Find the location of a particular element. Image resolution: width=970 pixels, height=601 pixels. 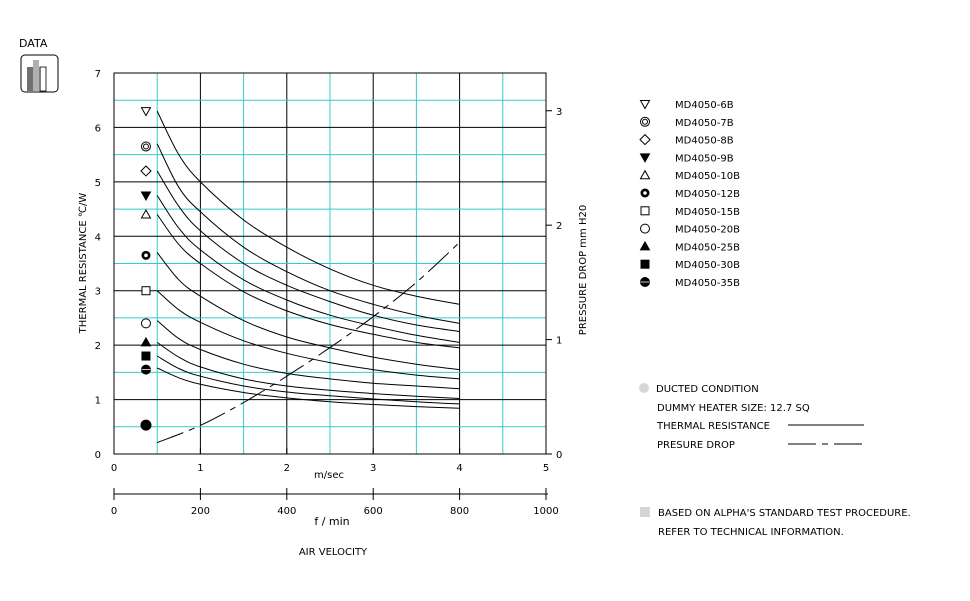

pressure-drop-start-marker is located at coordinates (146, 425).